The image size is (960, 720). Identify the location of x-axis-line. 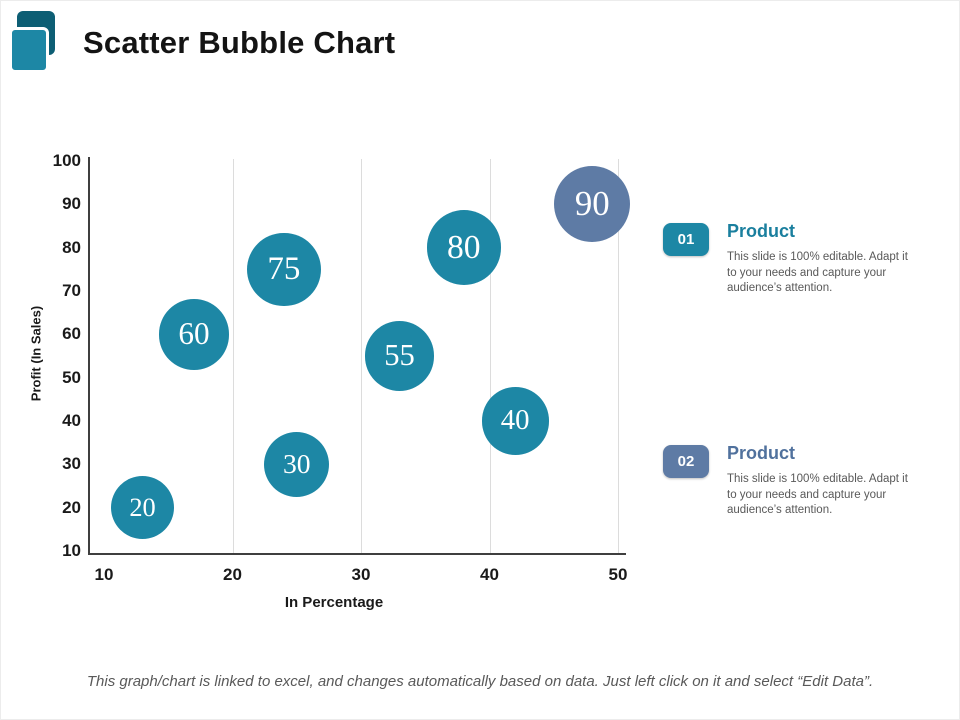
(357, 554).